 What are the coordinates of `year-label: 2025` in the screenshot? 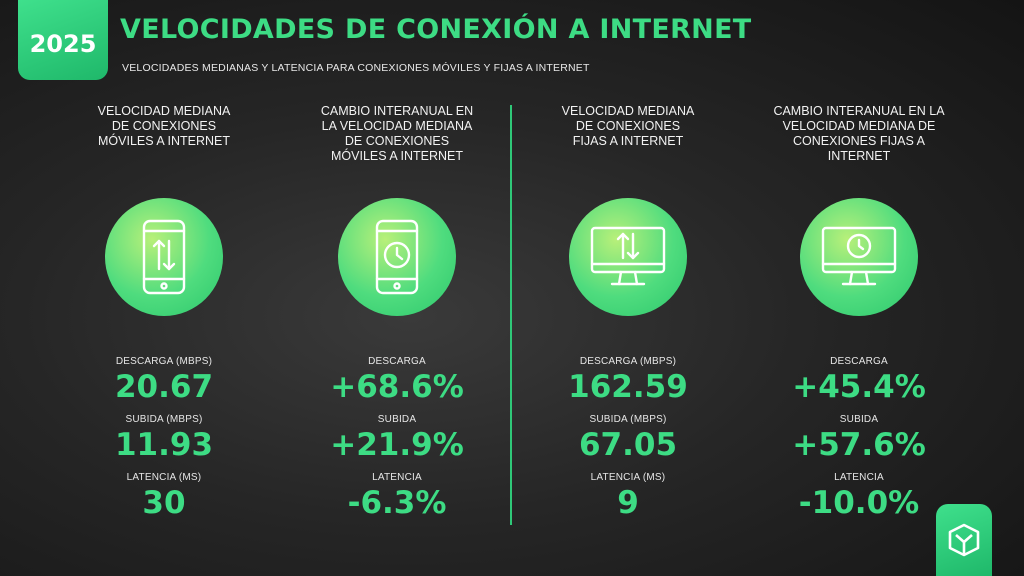 It's located at (63, 44).